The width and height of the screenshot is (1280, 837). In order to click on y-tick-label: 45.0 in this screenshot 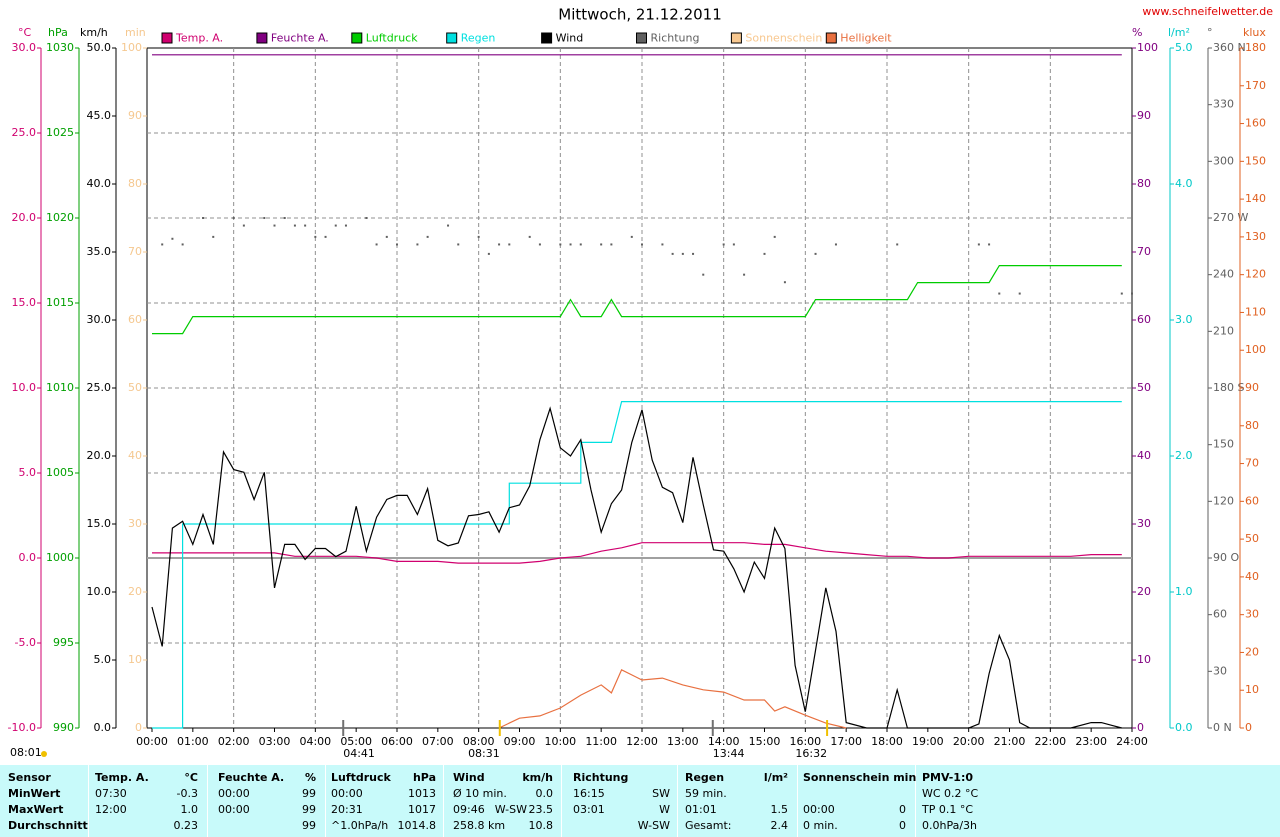, I will do `click(99, 115)`.